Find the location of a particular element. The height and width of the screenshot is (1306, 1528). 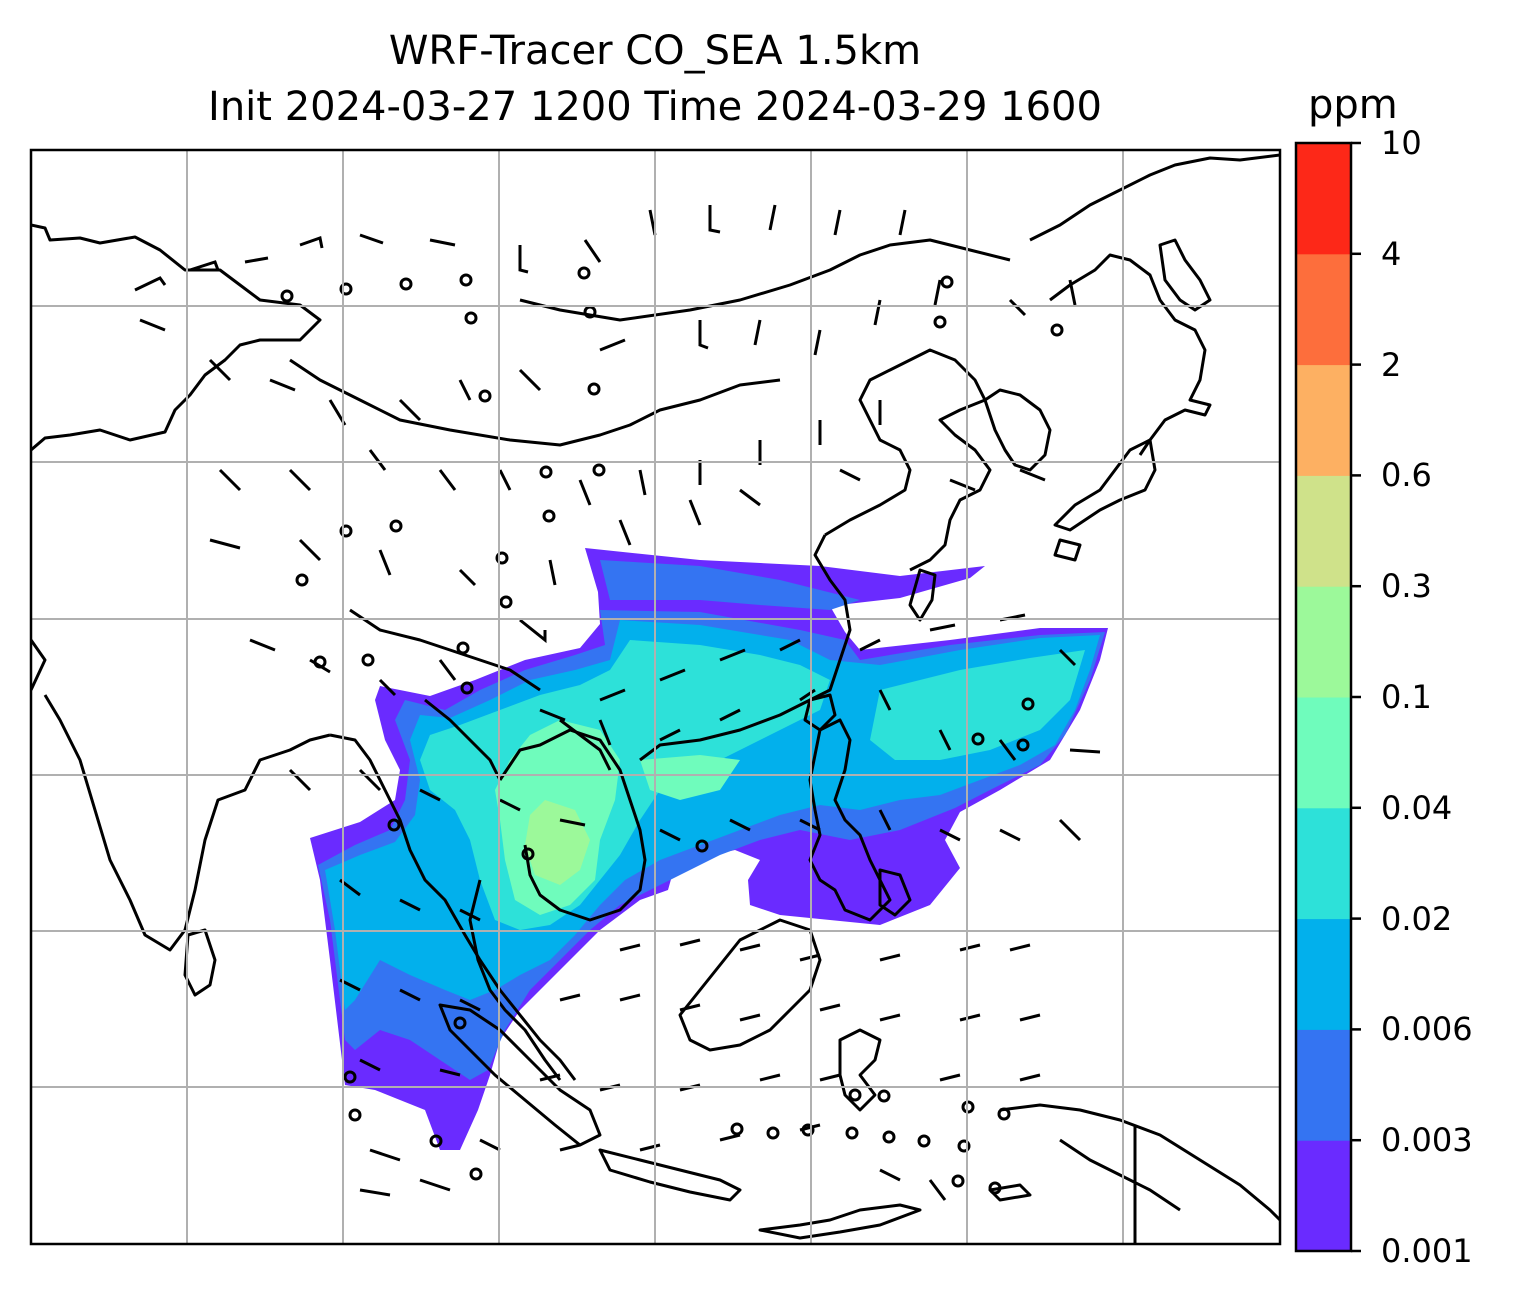

malay-peninsula is located at coordinates (515, 980).